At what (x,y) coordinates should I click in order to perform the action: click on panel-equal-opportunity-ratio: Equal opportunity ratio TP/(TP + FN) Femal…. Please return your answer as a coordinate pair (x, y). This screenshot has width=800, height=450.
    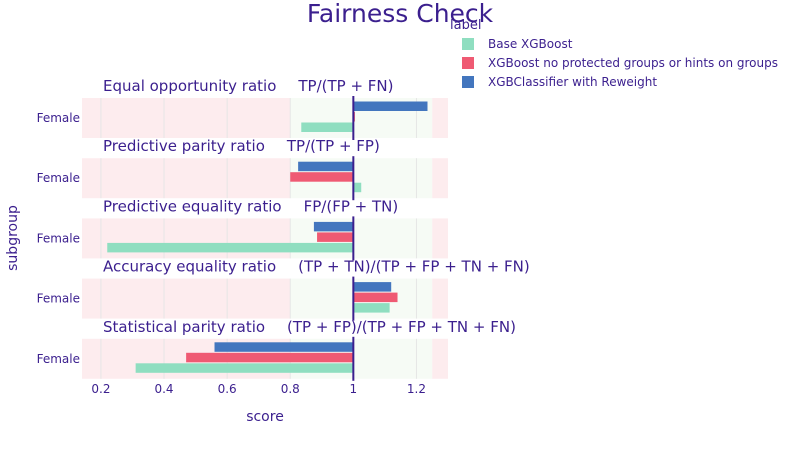
    Looking at the image, I should click on (242, 108).